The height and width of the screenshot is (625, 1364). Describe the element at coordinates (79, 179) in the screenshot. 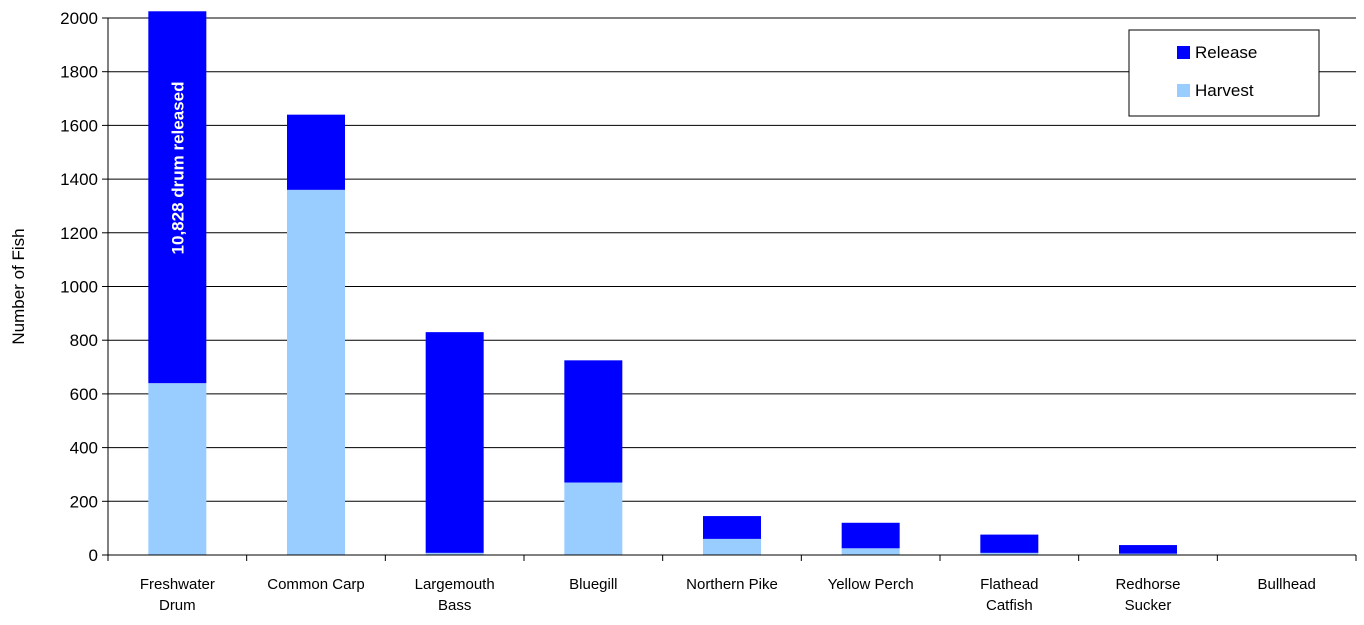

I see `y-tick-label: 1400` at that location.